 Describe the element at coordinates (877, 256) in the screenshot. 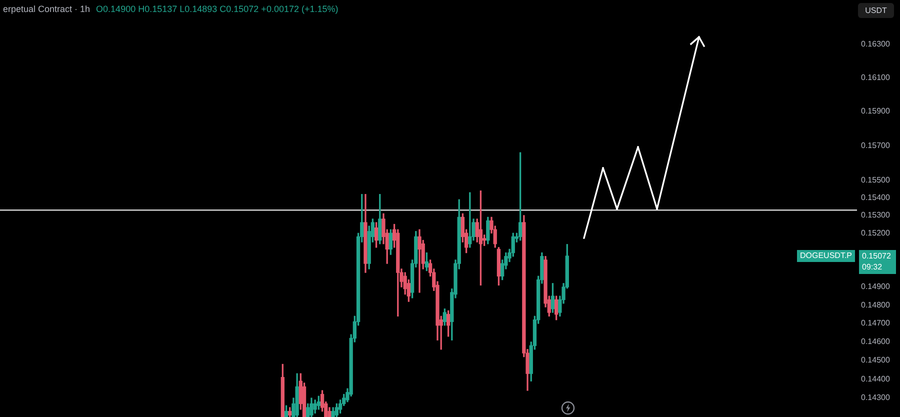

I see `text: 0.15072` at that location.